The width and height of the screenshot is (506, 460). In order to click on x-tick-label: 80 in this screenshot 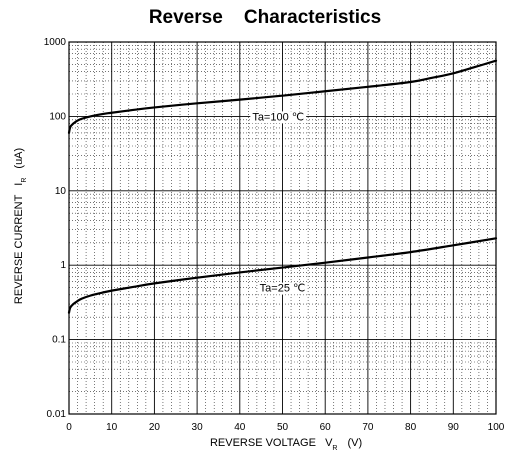, I will do `click(411, 427)`.